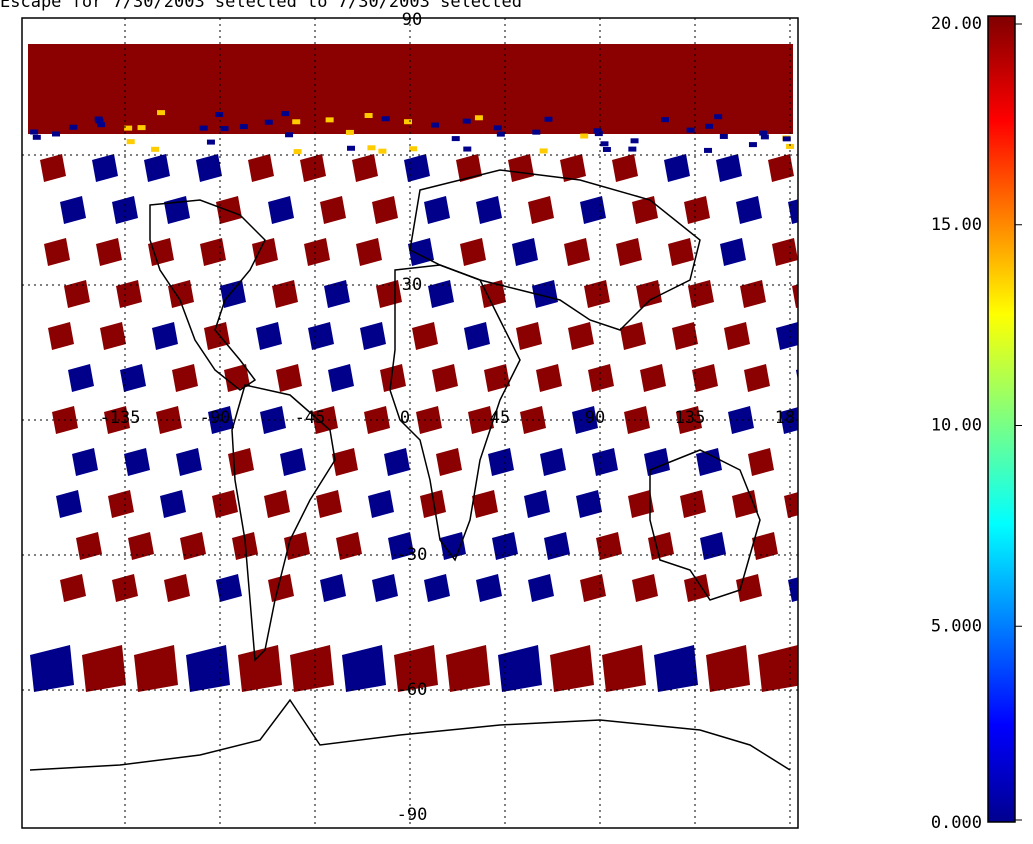 This screenshot has width=1033, height=844. Describe the element at coordinates (412, 285) in the screenshot. I see `lat-label: 30` at that location.